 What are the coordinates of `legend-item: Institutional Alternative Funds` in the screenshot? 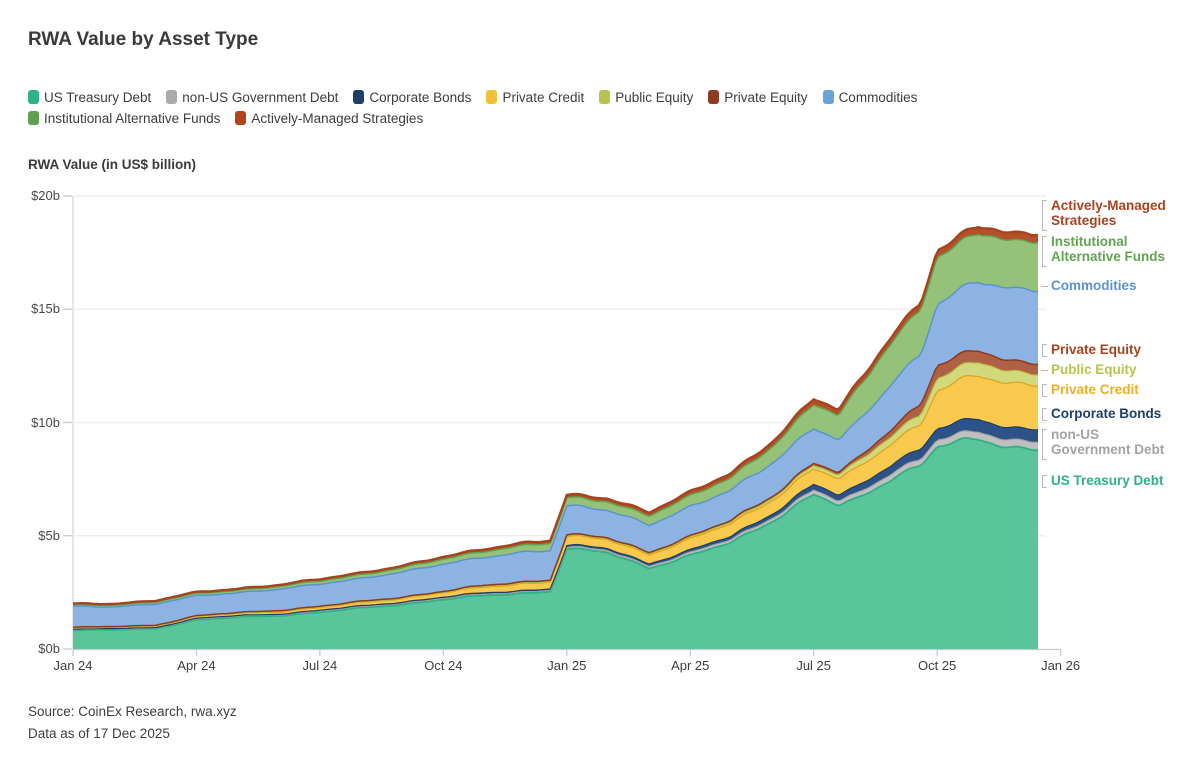 It's located at (124, 118).